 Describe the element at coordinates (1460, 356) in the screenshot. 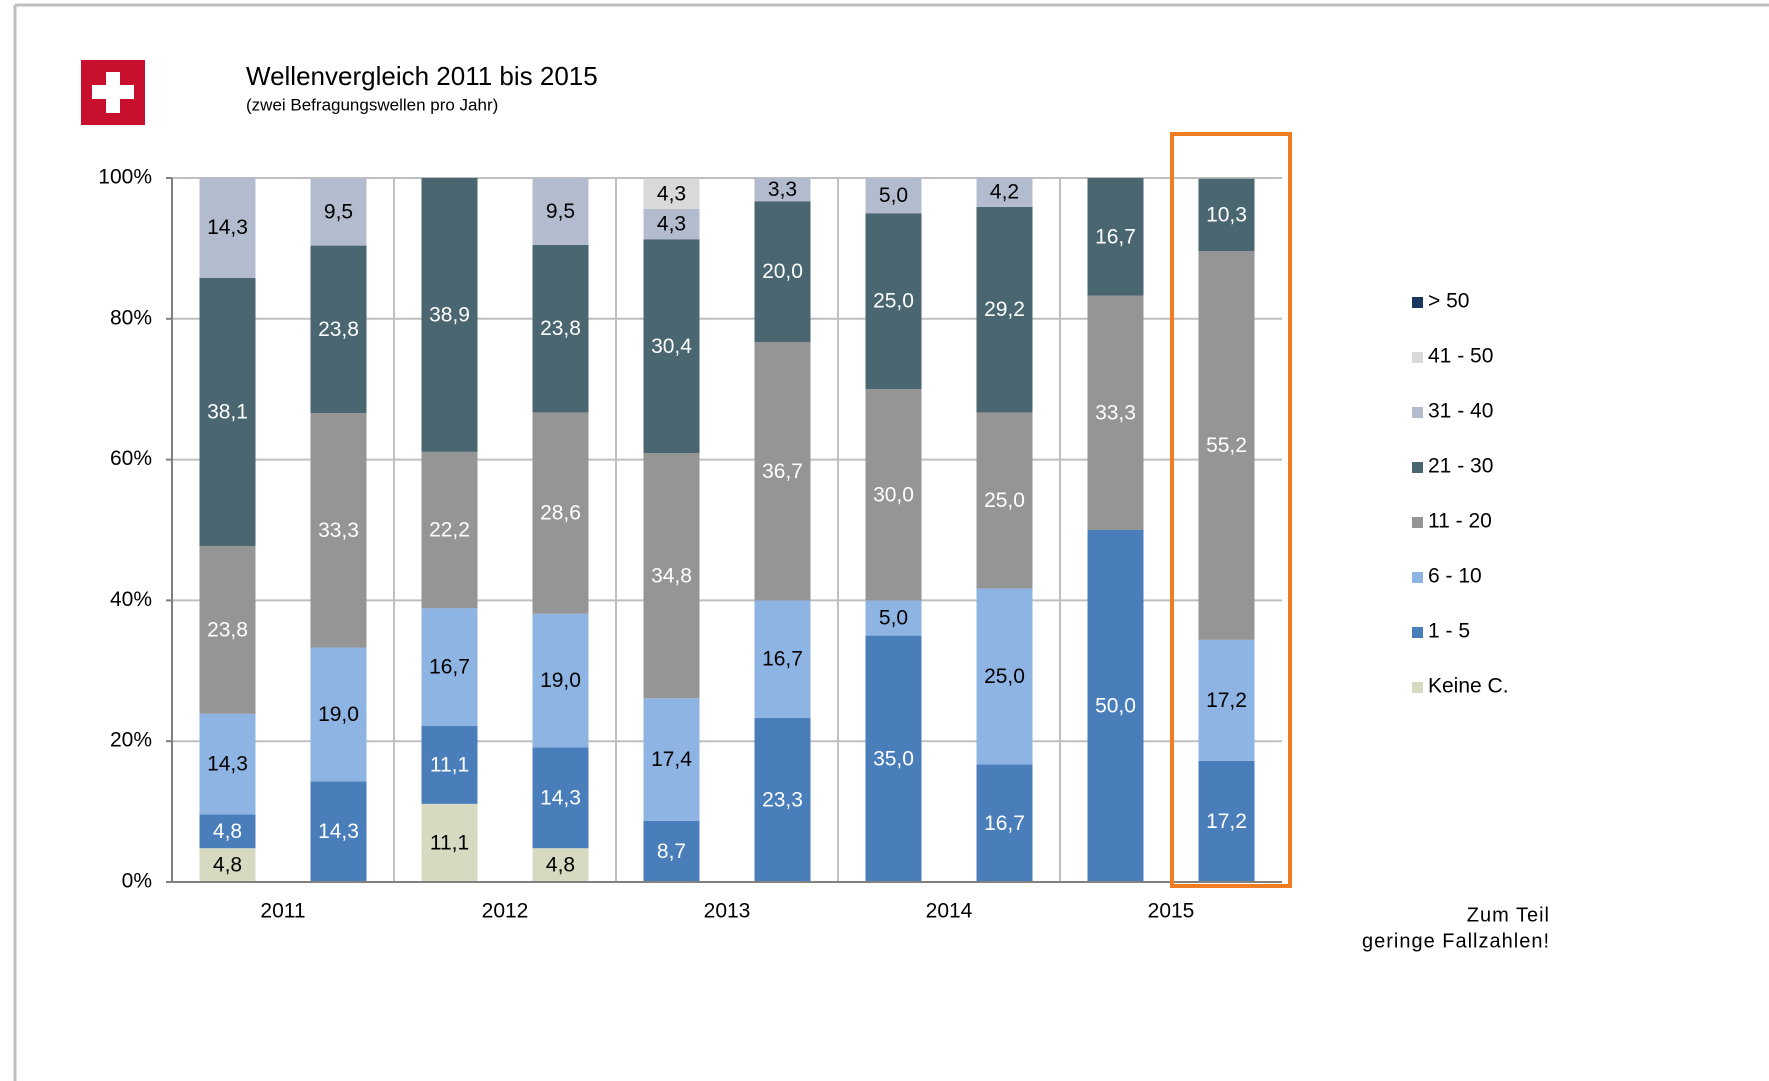

I see `legend-label: 41 - 50` at that location.